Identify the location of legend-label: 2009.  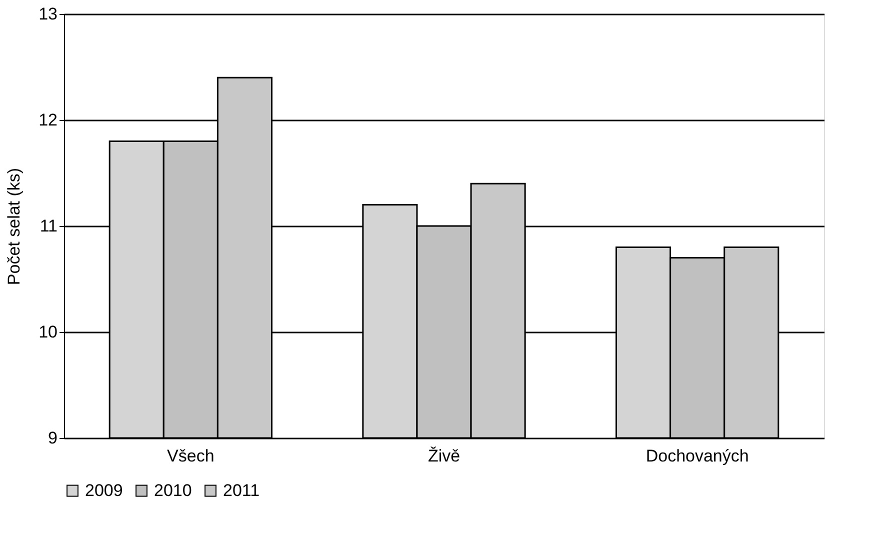
(104, 490).